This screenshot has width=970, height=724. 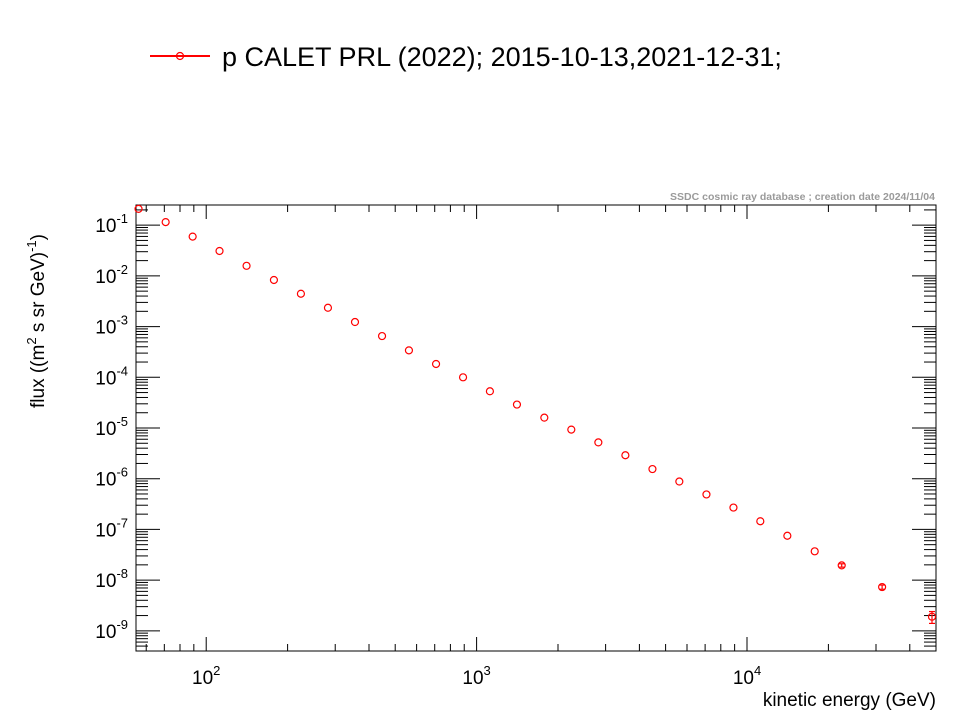 I want to click on y-axis-title-part: ), so click(x=38, y=237).